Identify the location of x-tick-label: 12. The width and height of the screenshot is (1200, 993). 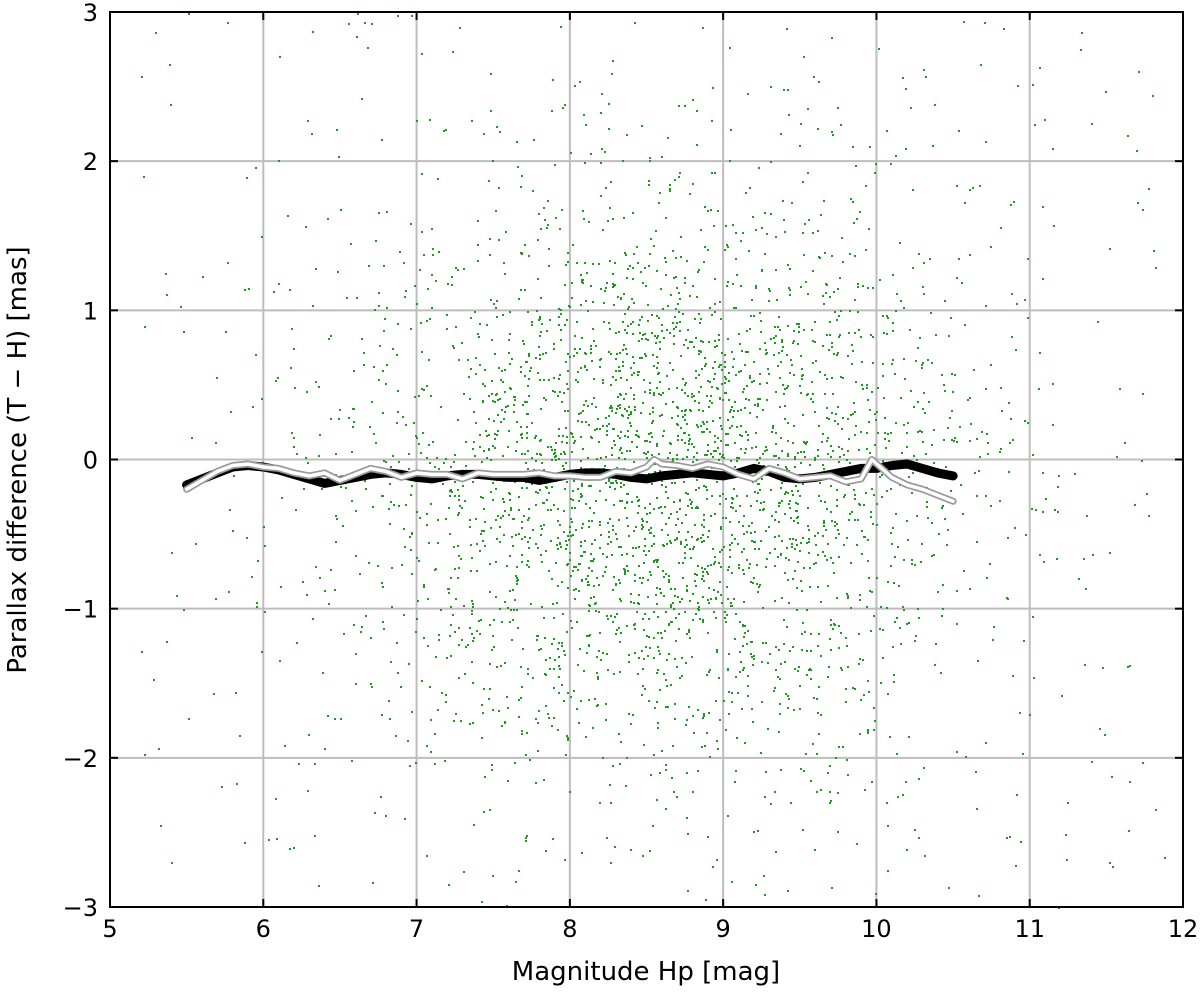
(1183, 929).